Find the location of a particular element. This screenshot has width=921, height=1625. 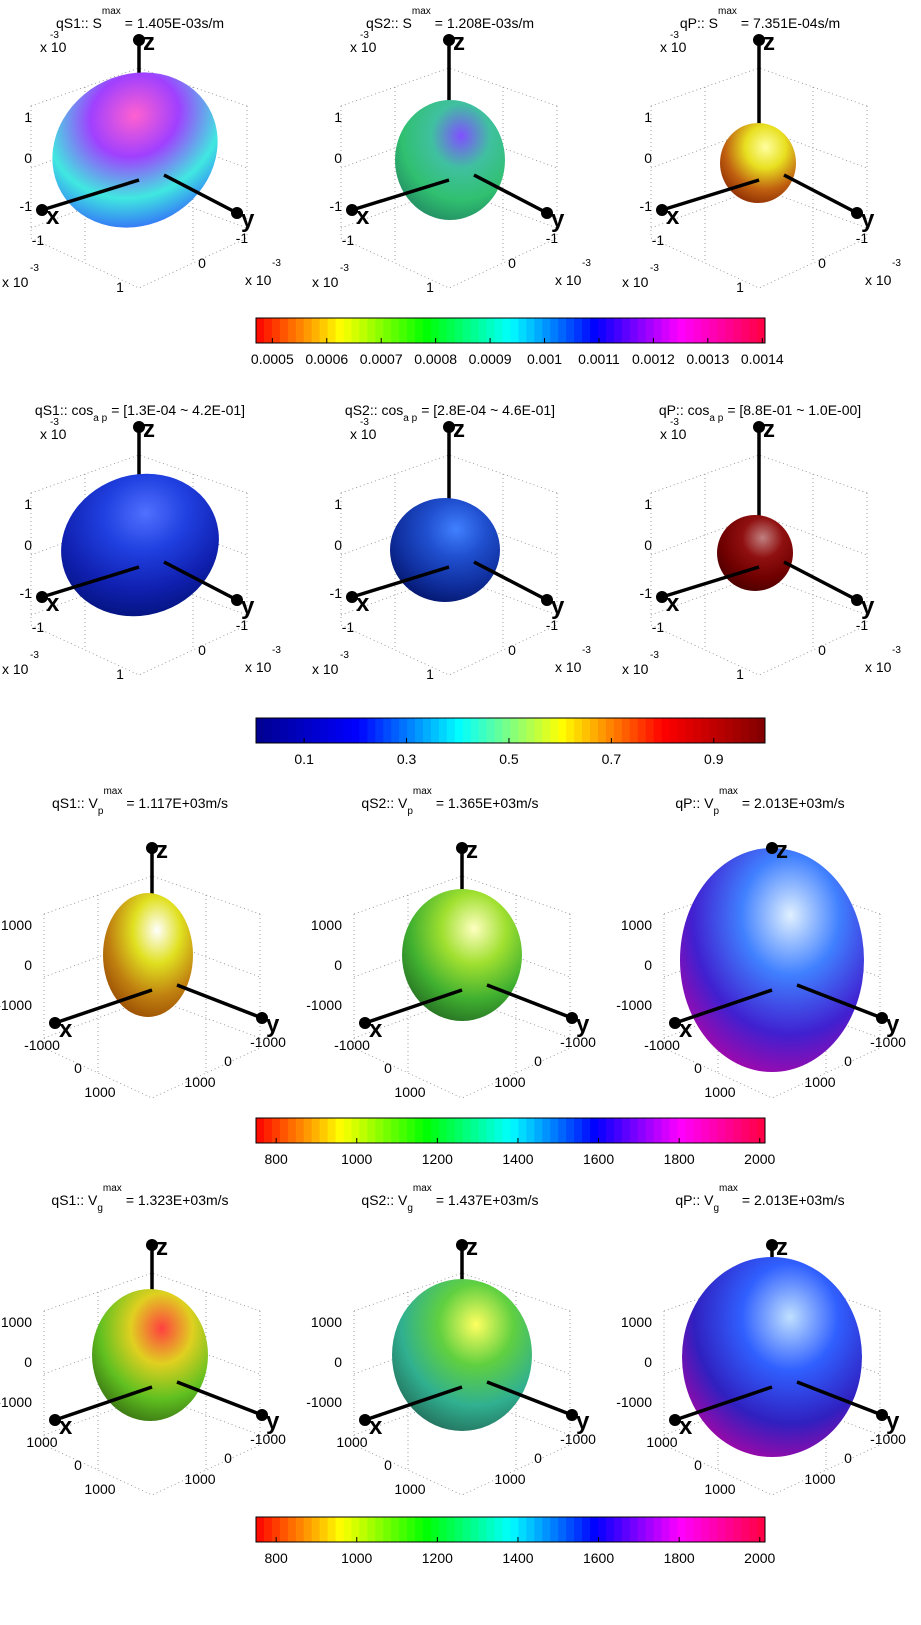

title-prefix: qP:: V is located at coordinates (694, 803).